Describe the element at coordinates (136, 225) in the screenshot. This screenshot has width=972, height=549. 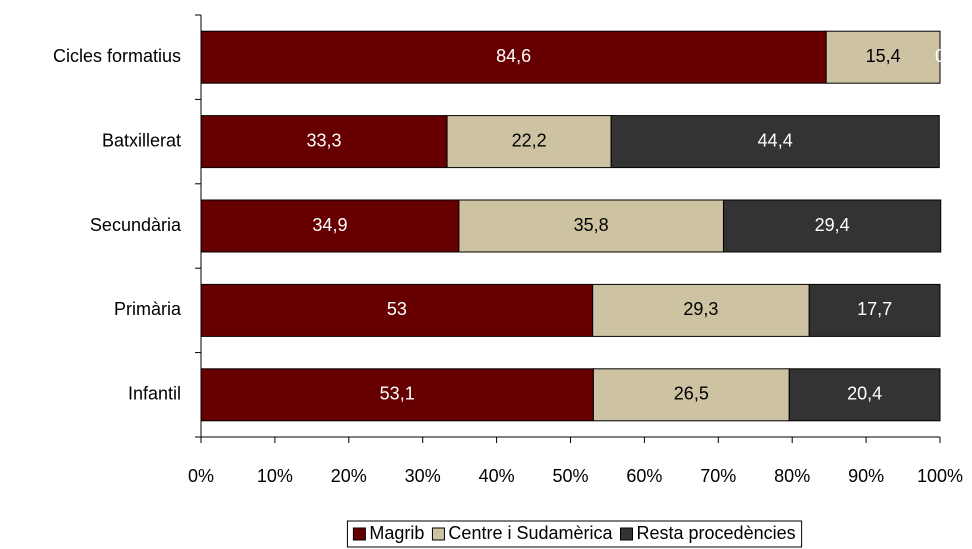
I see `y-tick-label: Secundària` at that location.